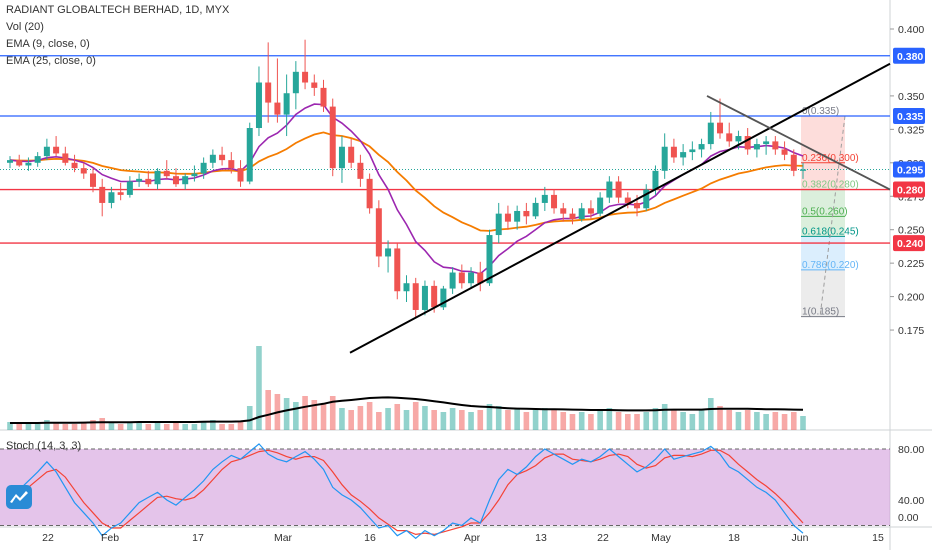 This screenshot has height=550, width=932. What do you see at coordinates (911, 331) in the screenshot?
I see `y-tick-label: 0.175` at bounding box center [911, 331].